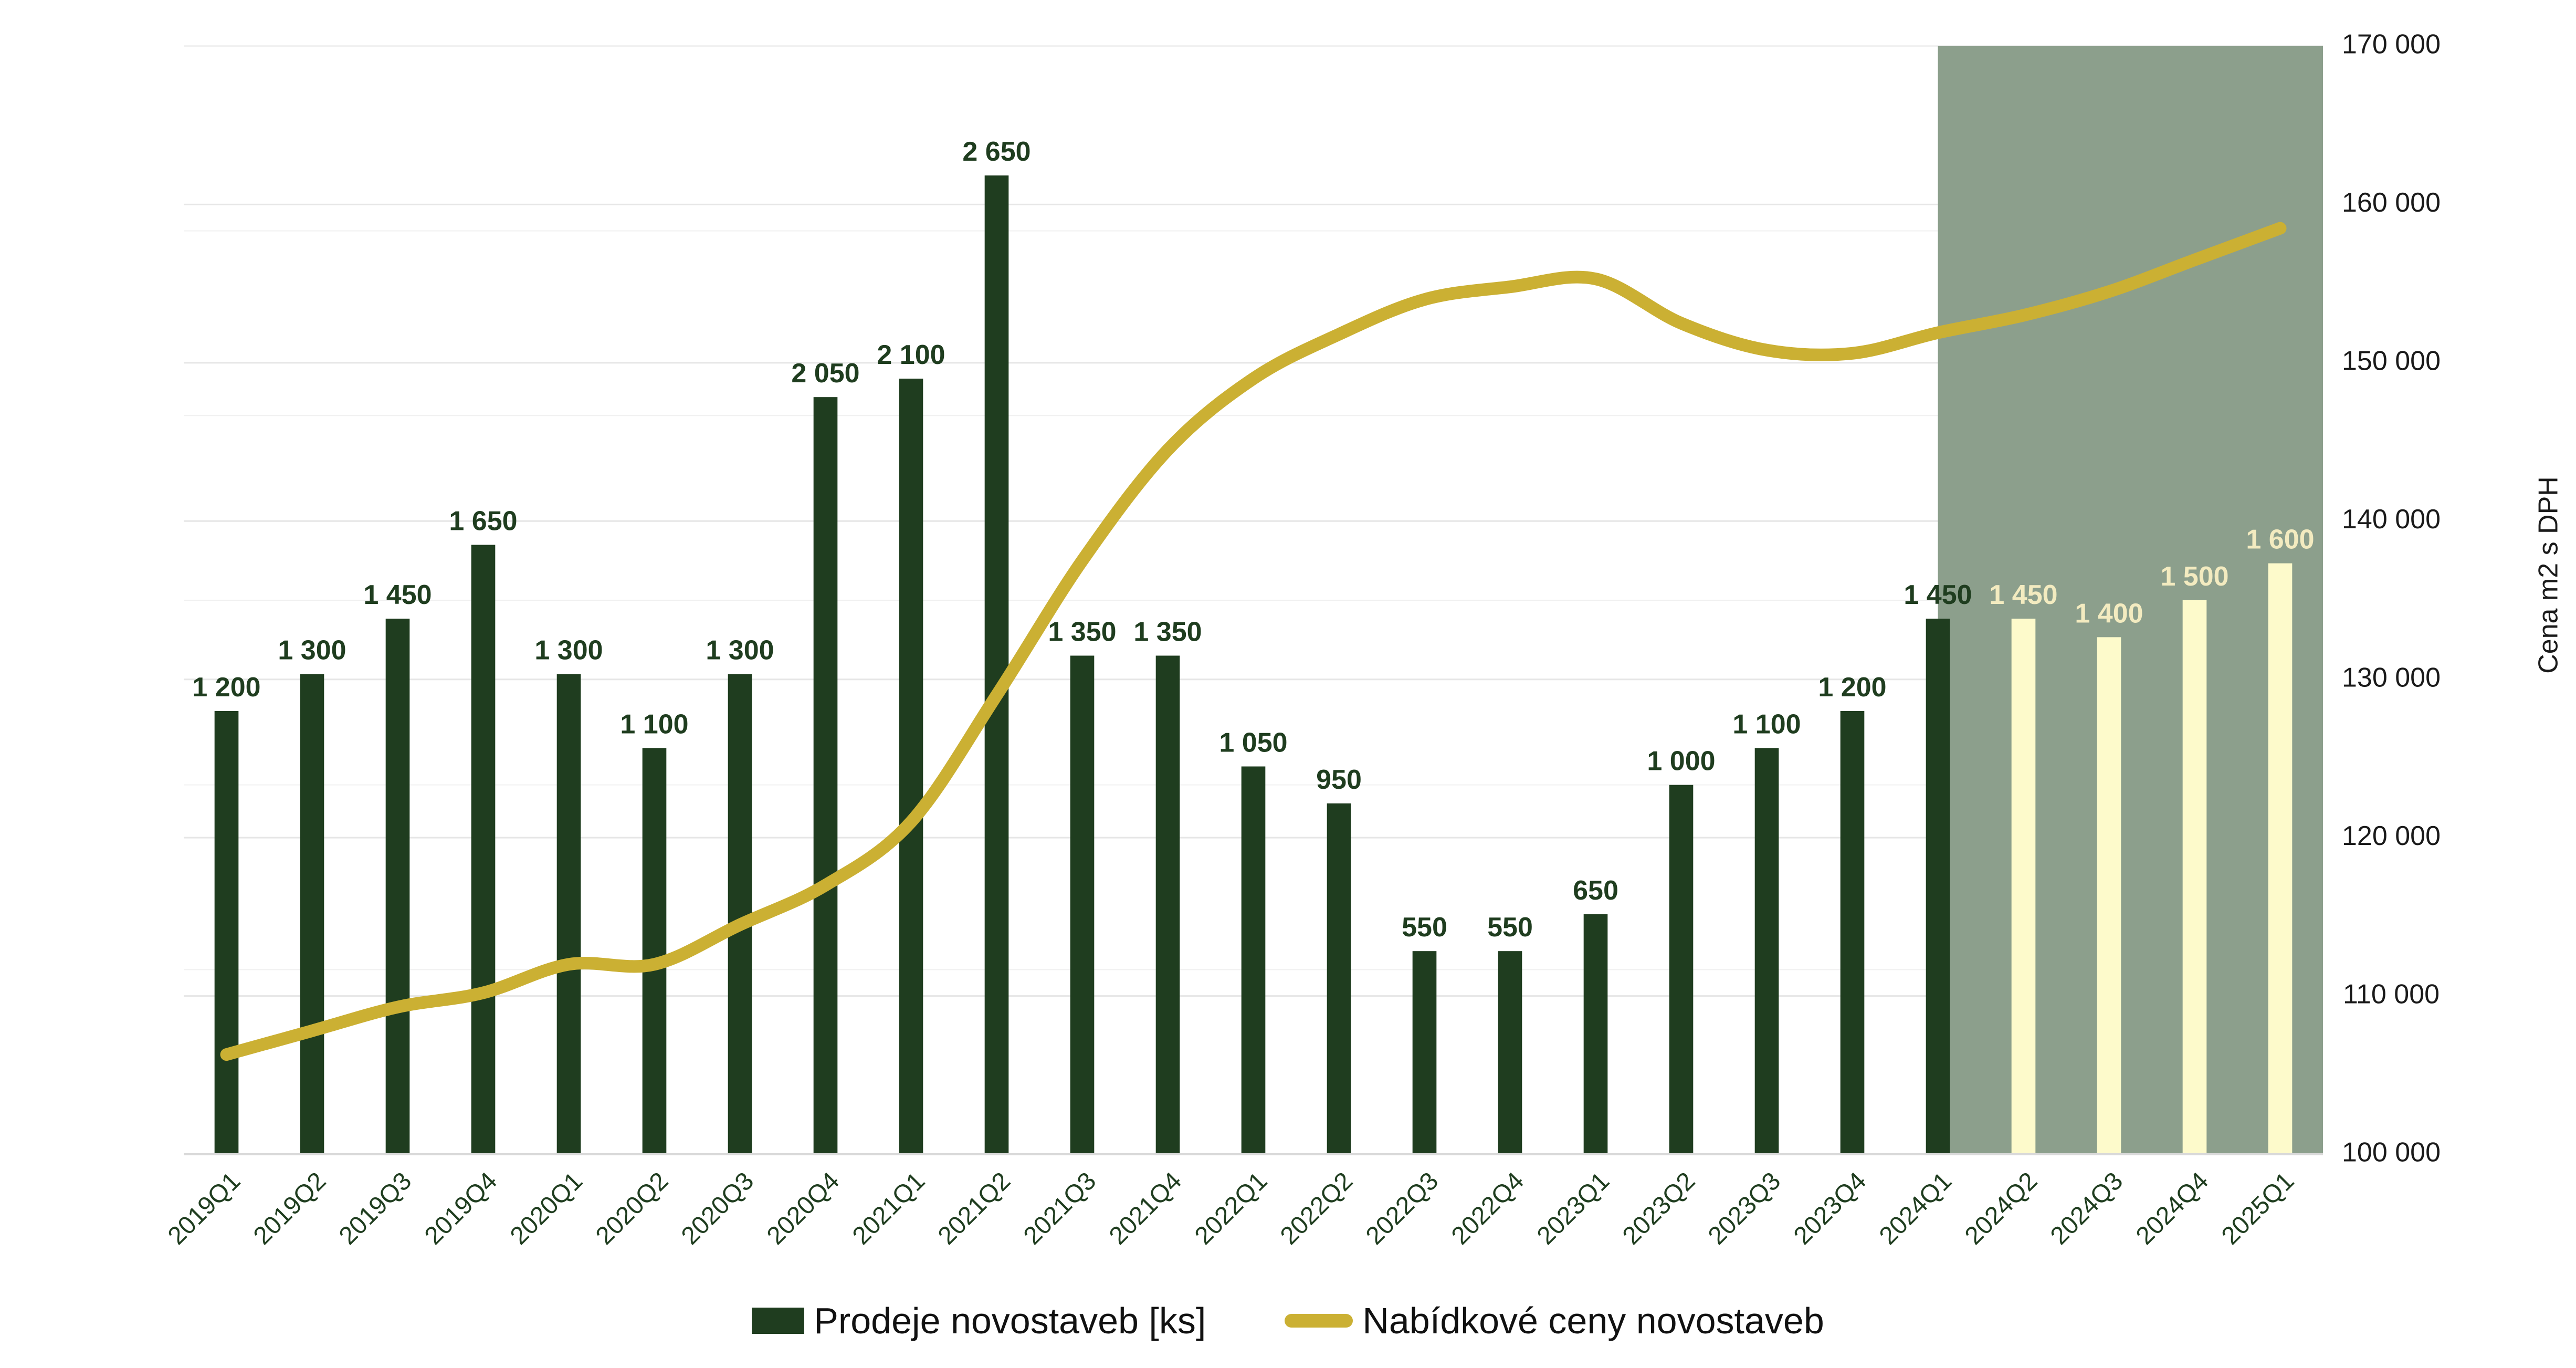 The height and width of the screenshot is (1368, 2576). What do you see at coordinates (2001, 1208) in the screenshot?
I see `x-tick-label-2024Q2: 2024Q2` at bounding box center [2001, 1208].